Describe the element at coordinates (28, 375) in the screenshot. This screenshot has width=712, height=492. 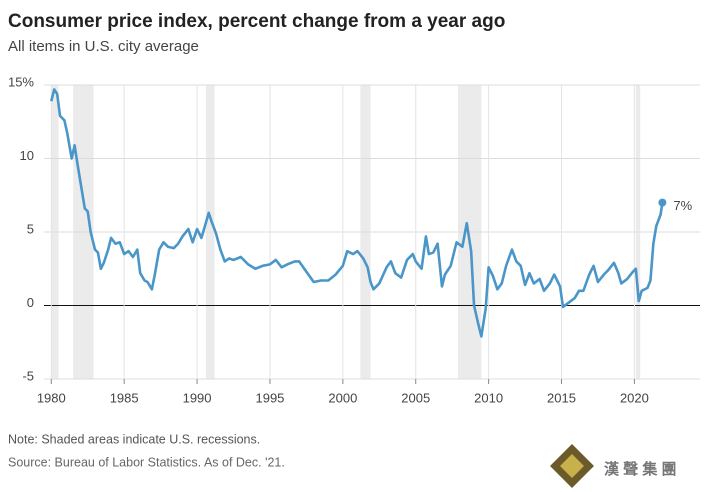
I see `y-tick-label: -5` at that location.